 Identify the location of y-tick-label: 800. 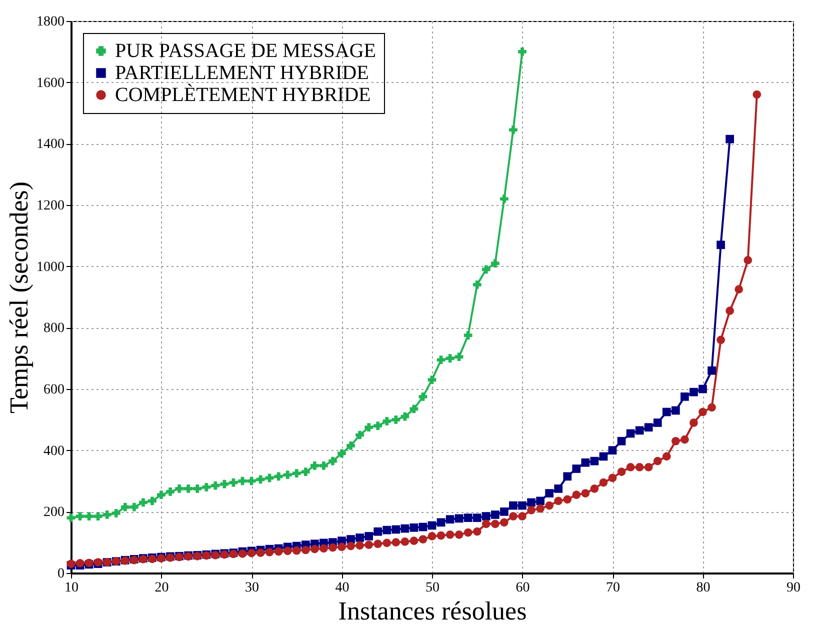
(54, 328).